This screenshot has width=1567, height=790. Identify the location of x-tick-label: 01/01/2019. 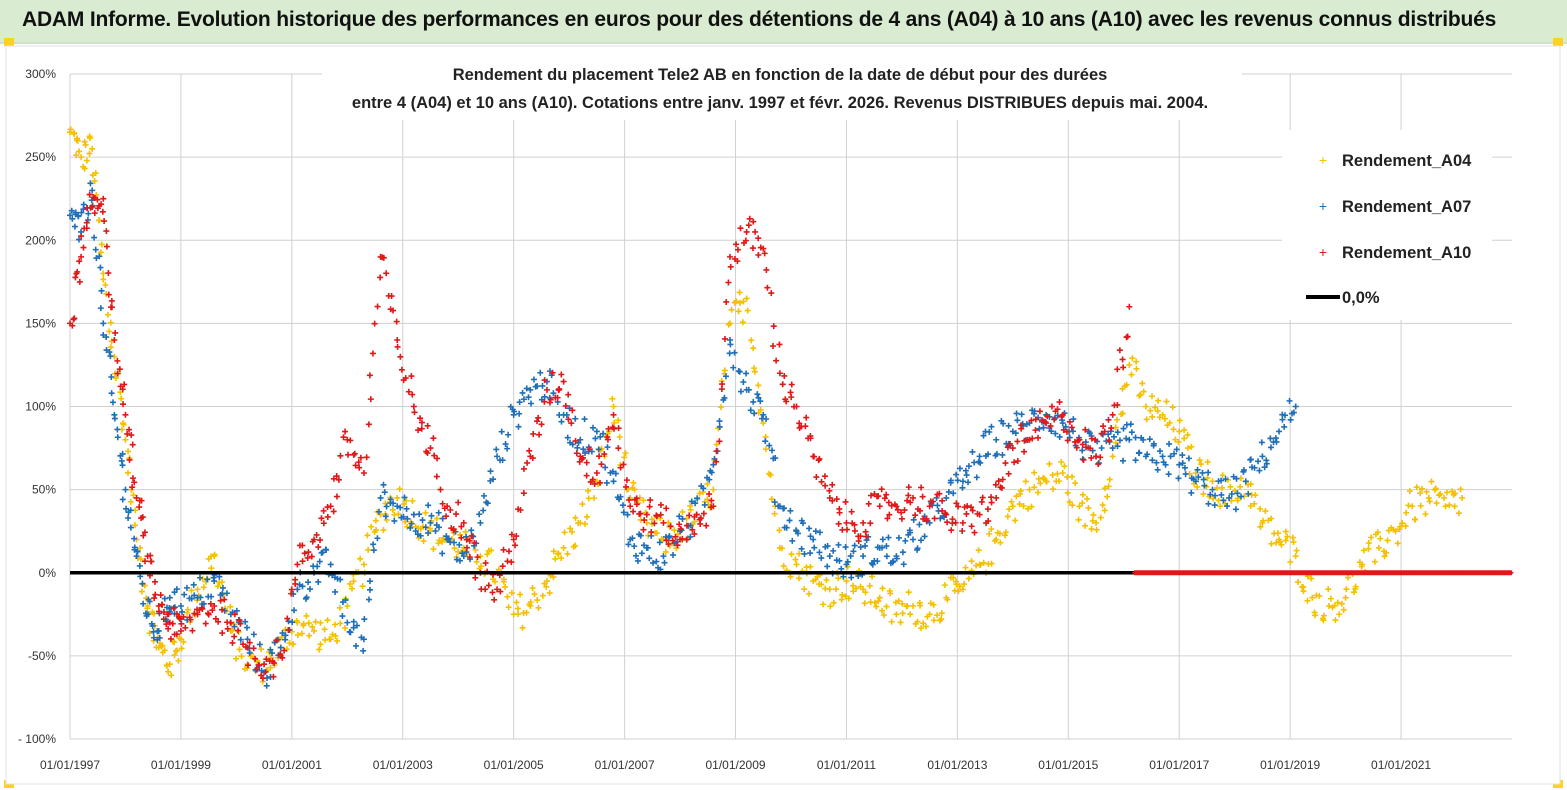
(1290, 765).